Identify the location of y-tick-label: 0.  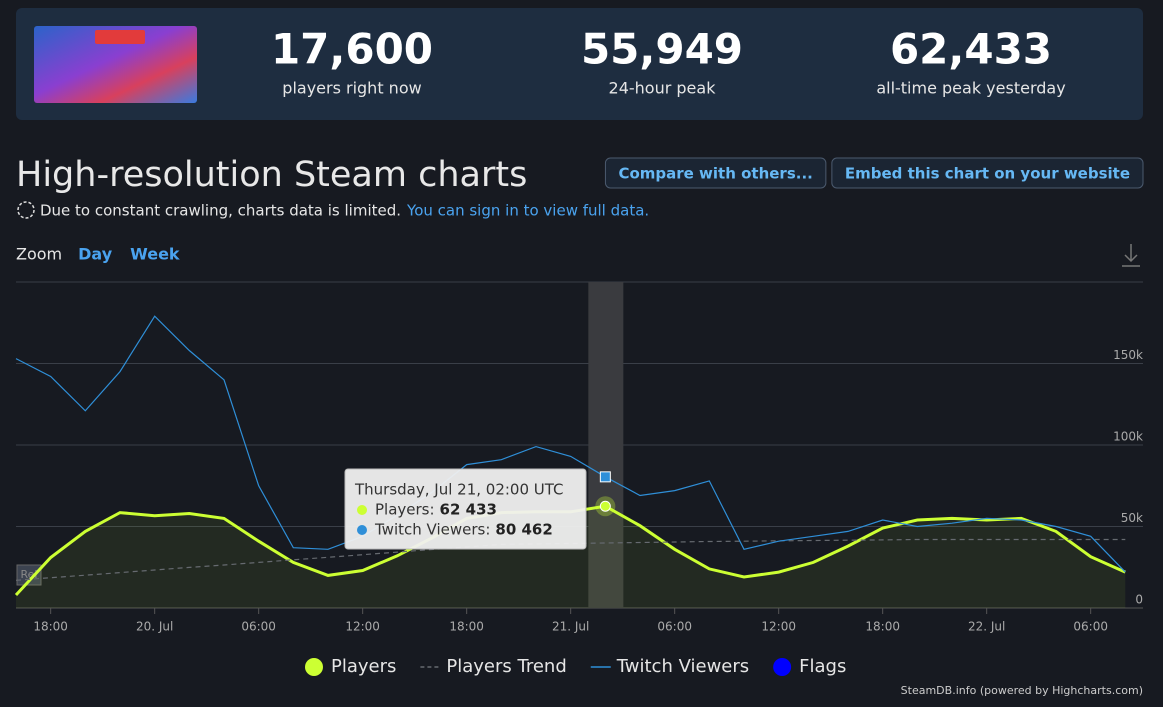
(1139, 600).